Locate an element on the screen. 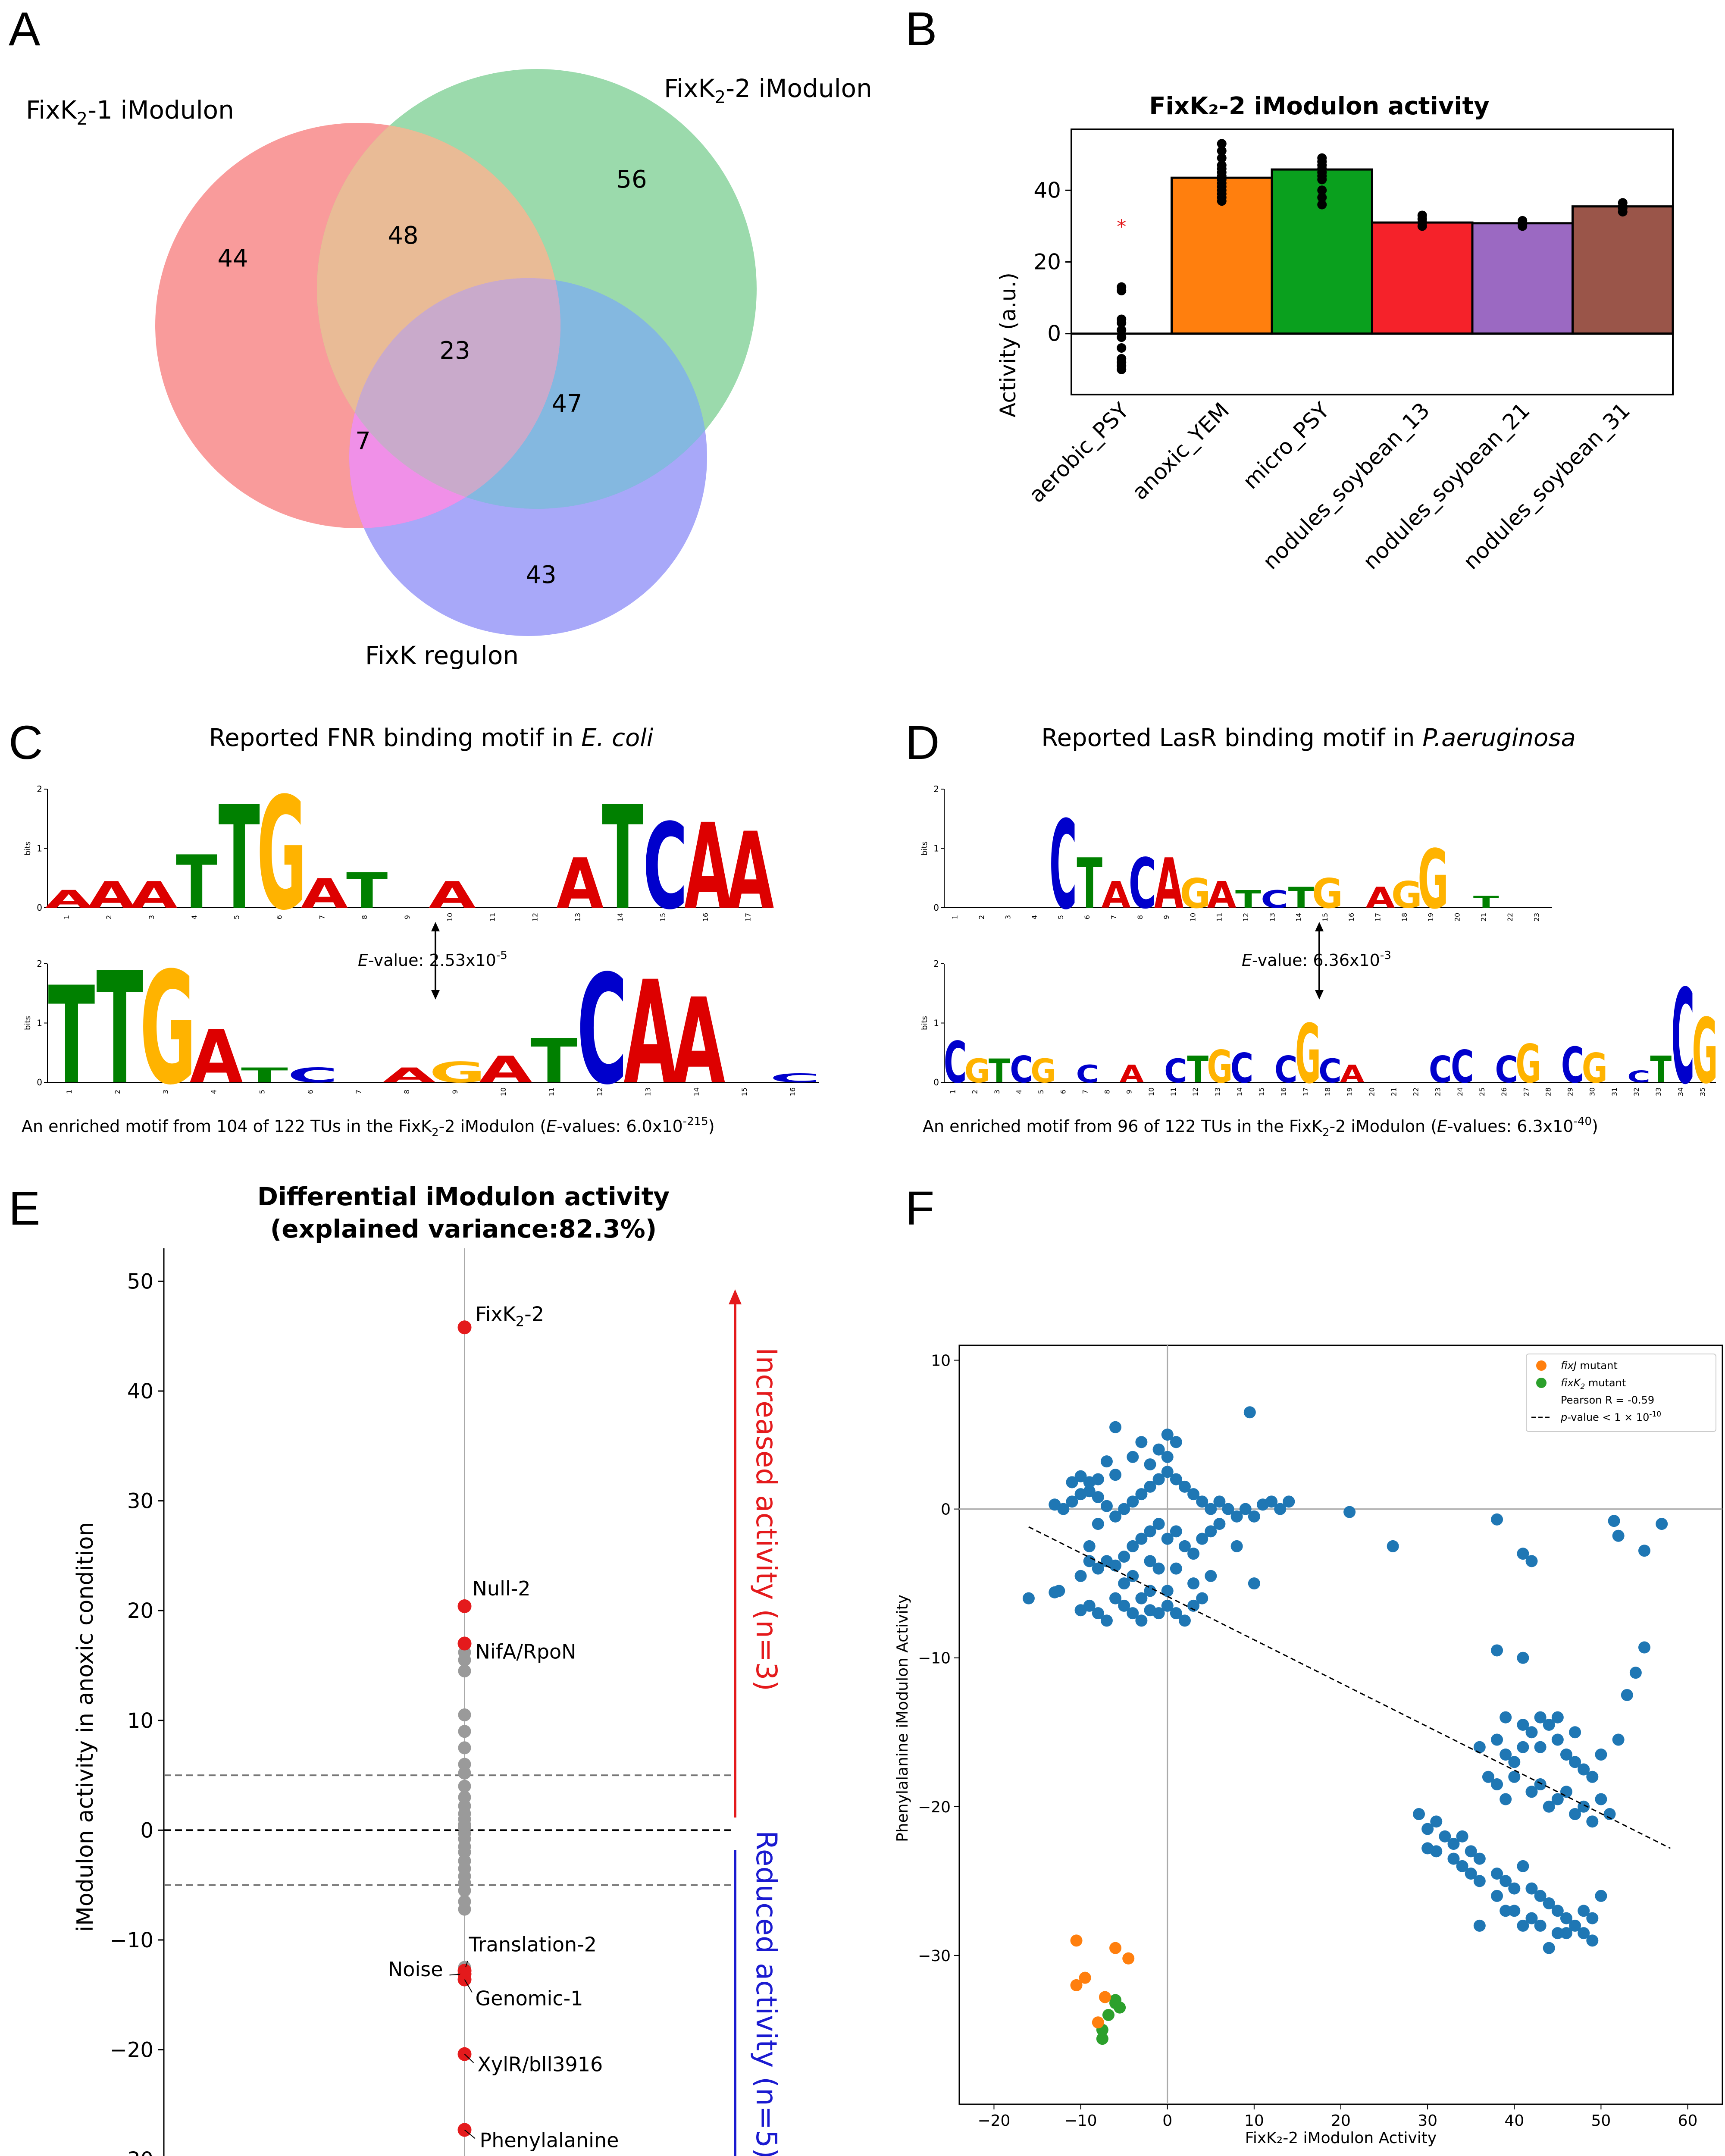 This screenshot has width=1725, height=2156. logo-position-label: 14 is located at coordinates (1239, 1091).